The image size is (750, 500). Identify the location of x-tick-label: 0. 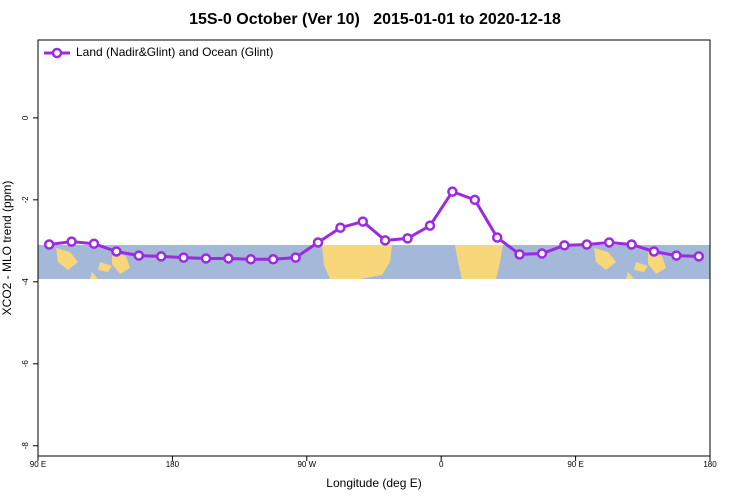
(441, 464).